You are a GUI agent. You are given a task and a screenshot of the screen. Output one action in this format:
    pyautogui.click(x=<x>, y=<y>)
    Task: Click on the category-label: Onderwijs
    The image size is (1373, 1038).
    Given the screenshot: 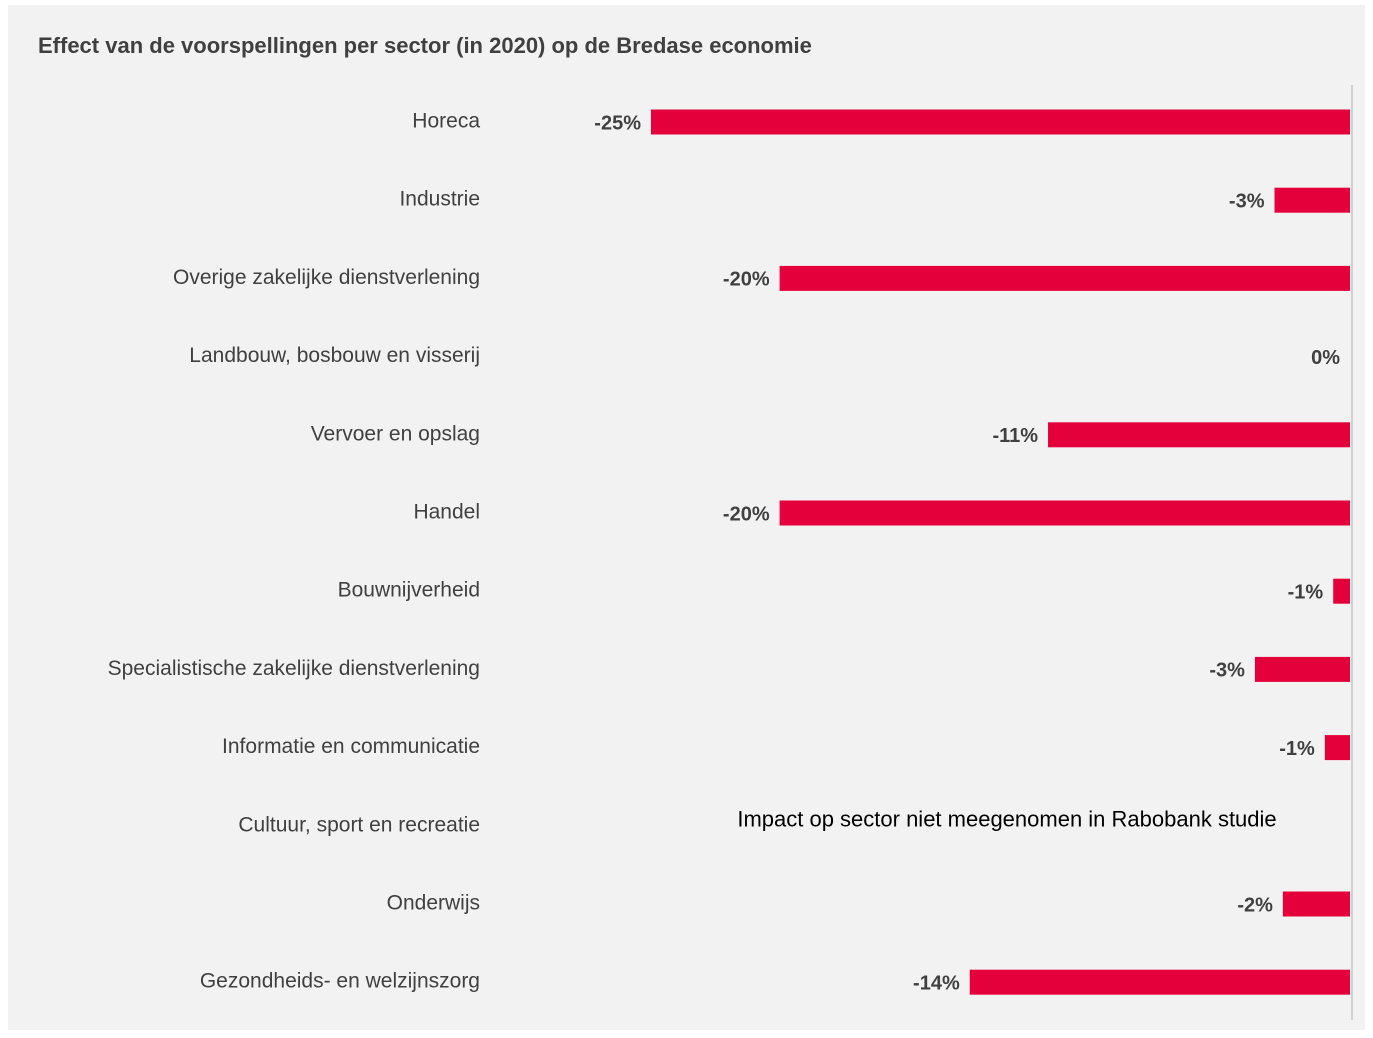 What is the action you would take?
    pyautogui.click(x=433, y=903)
    